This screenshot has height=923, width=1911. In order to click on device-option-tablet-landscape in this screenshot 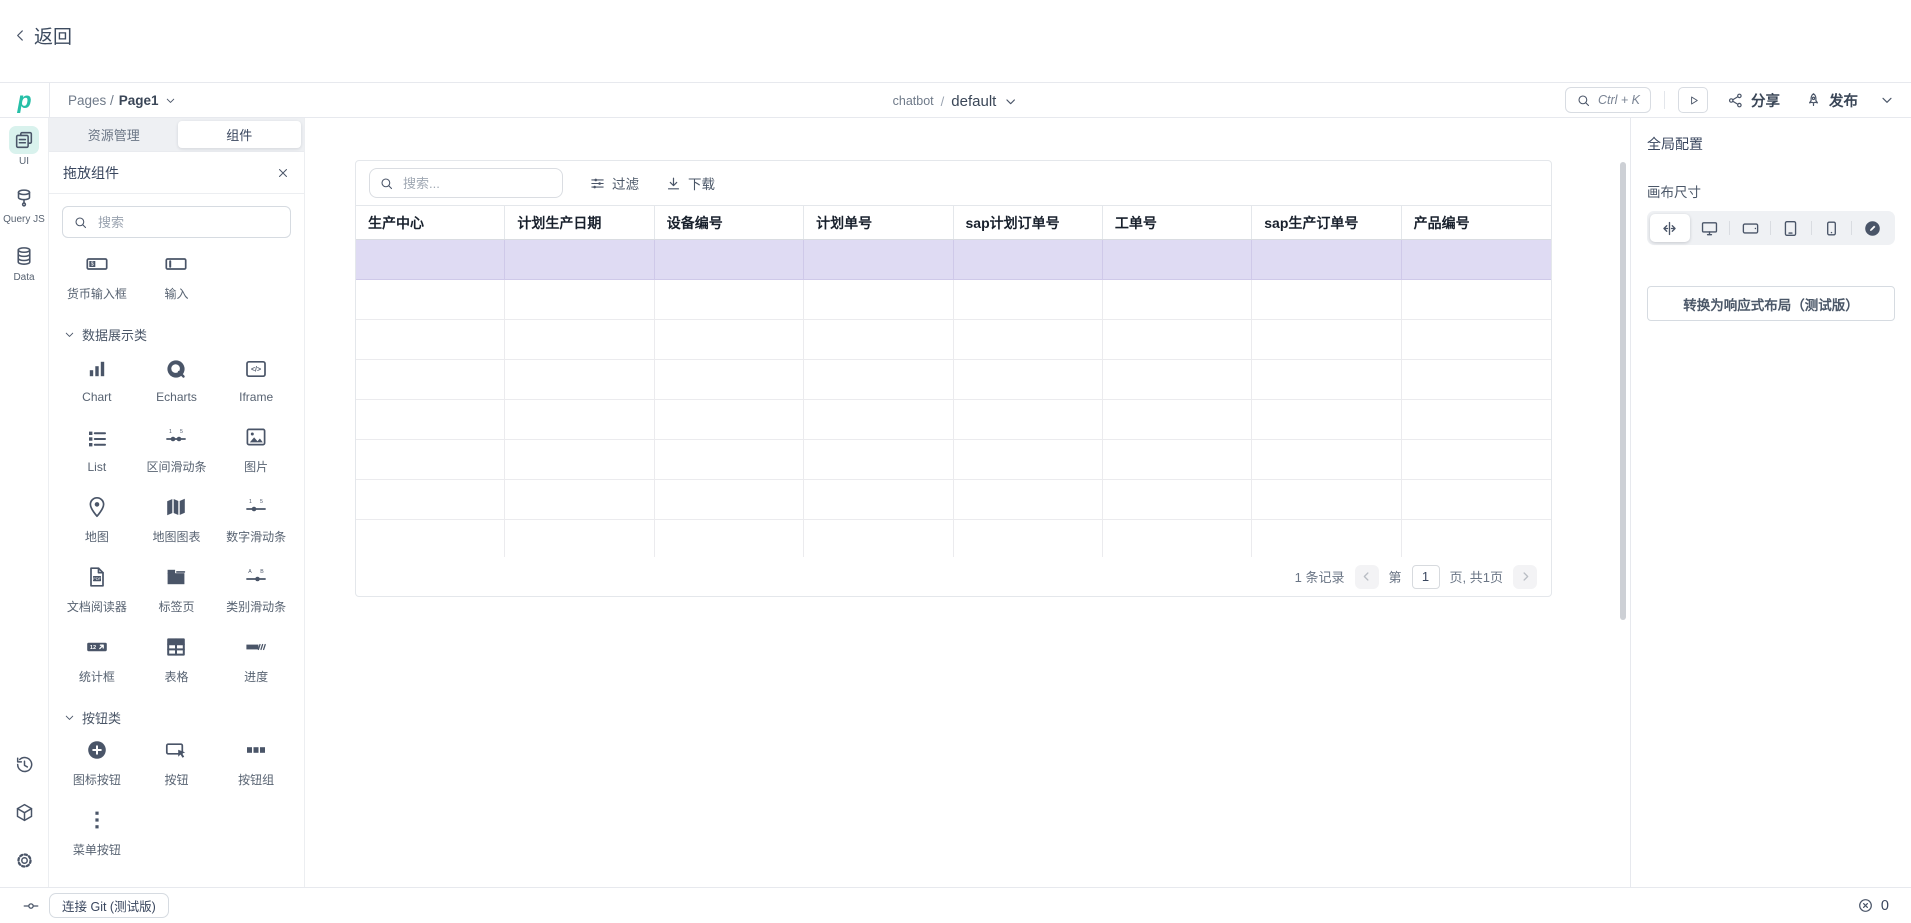, I will do `click(1750, 228)`.